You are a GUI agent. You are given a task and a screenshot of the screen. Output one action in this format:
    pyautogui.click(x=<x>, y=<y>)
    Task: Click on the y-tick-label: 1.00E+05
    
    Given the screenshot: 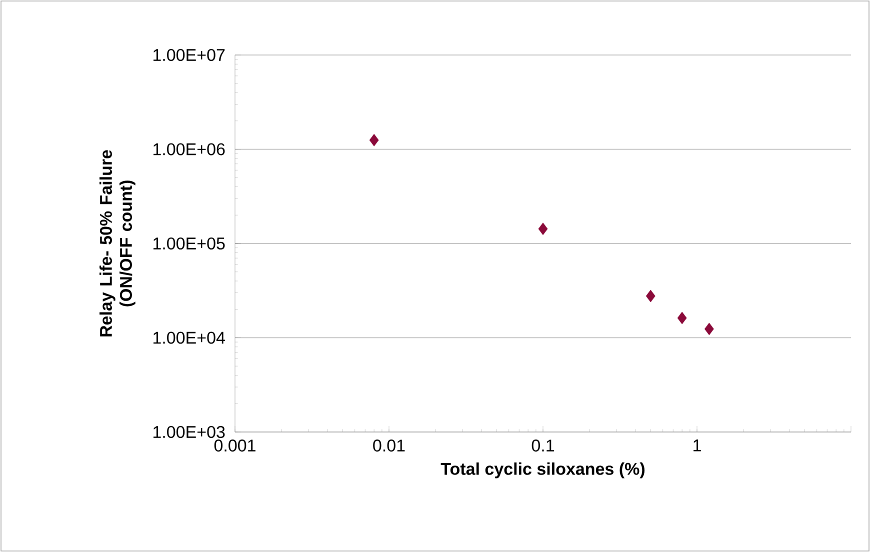 What is the action you would take?
    pyautogui.click(x=189, y=243)
    